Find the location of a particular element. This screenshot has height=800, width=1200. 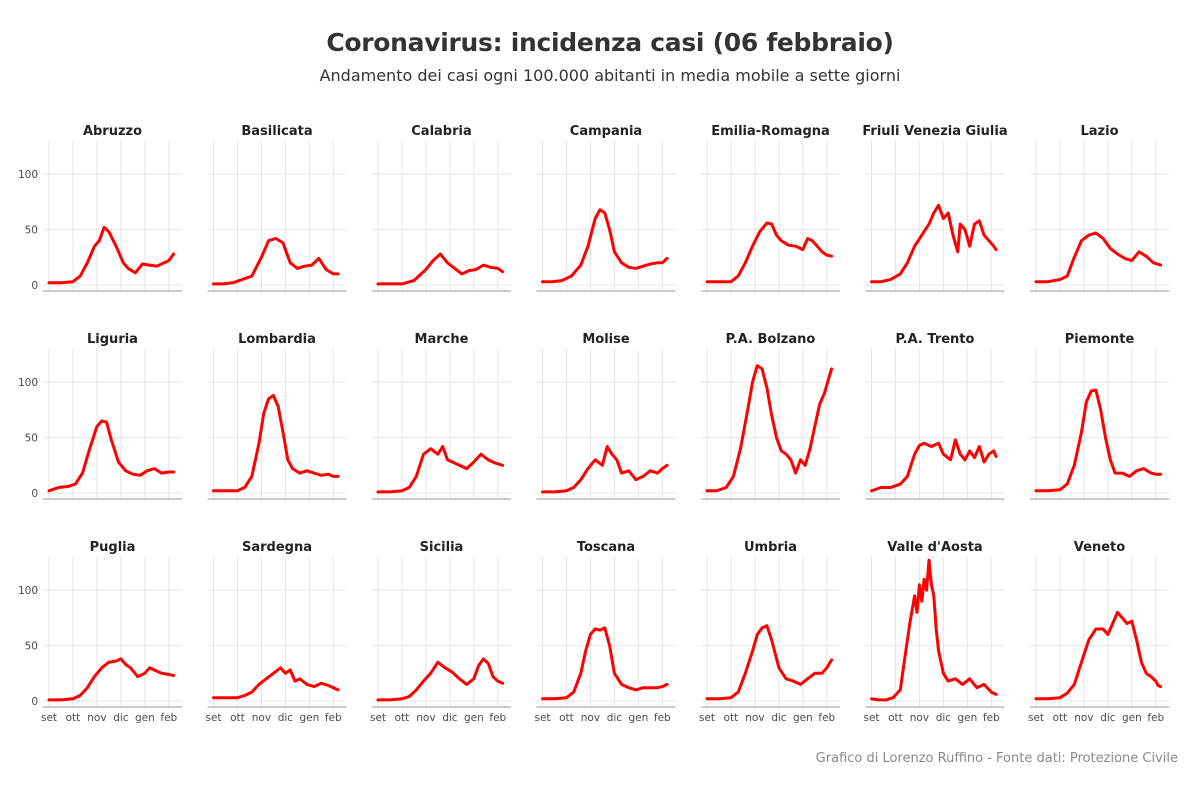

panel-title: Abruzzo is located at coordinates (112, 131).